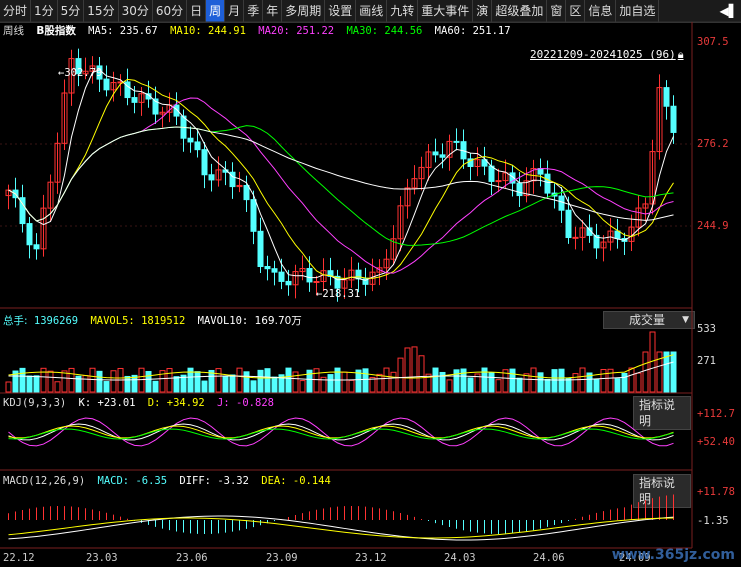 The image size is (741, 567). What do you see at coordinates (520, 11) in the screenshot?
I see `toolbar-item-17: 超级叠加` at bounding box center [520, 11].